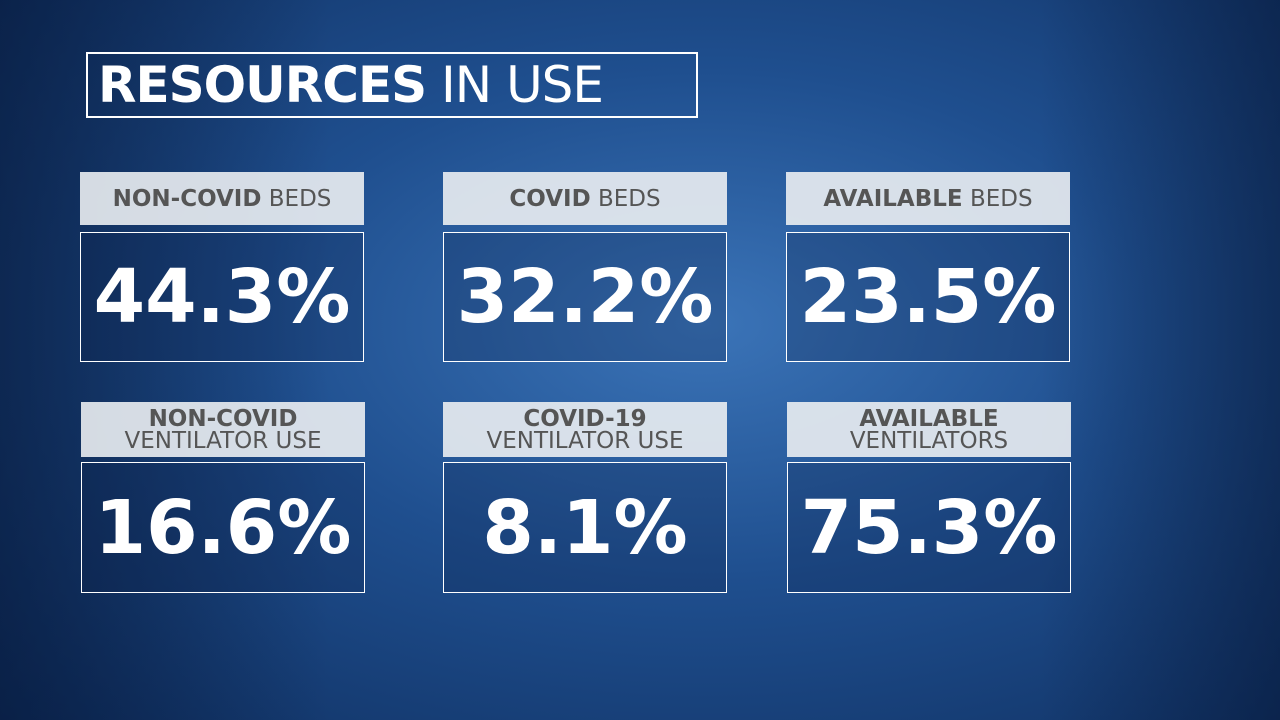 This screenshot has width=1280, height=720. I want to click on label-line: COVID BEDS, so click(585, 198).